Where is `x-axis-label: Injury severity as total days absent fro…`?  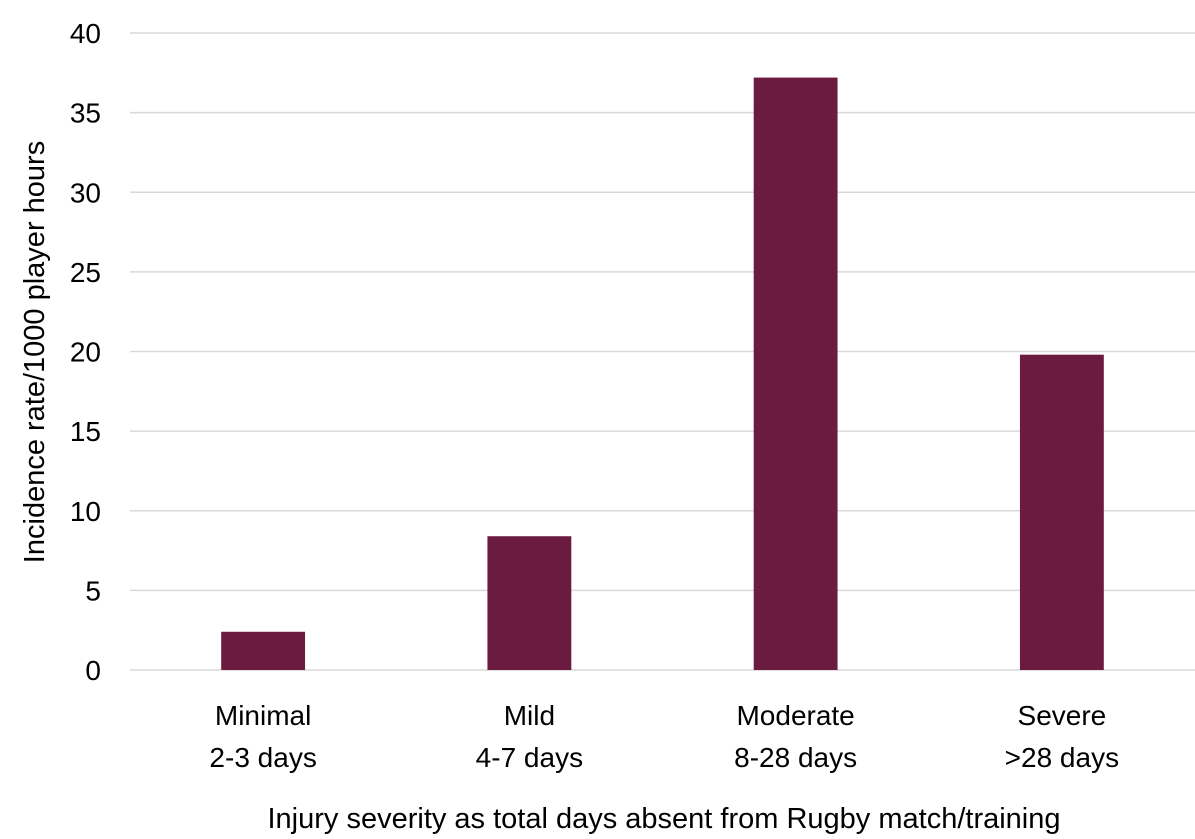 x-axis-label: Injury severity as total days absent fro… is located at coordinates (663, 818).